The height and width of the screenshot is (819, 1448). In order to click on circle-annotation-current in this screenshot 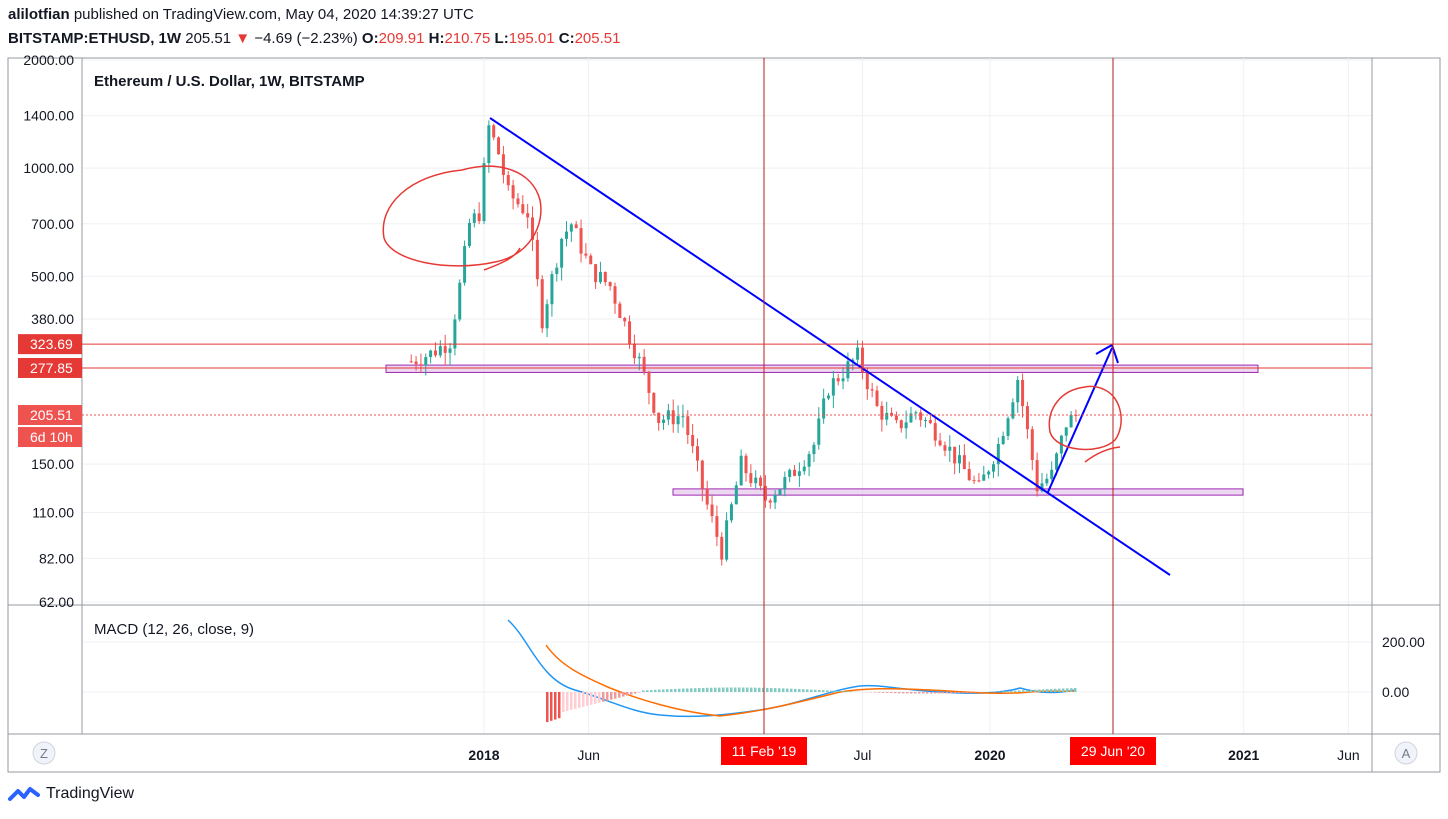, I will do `click(1085, 424)`.